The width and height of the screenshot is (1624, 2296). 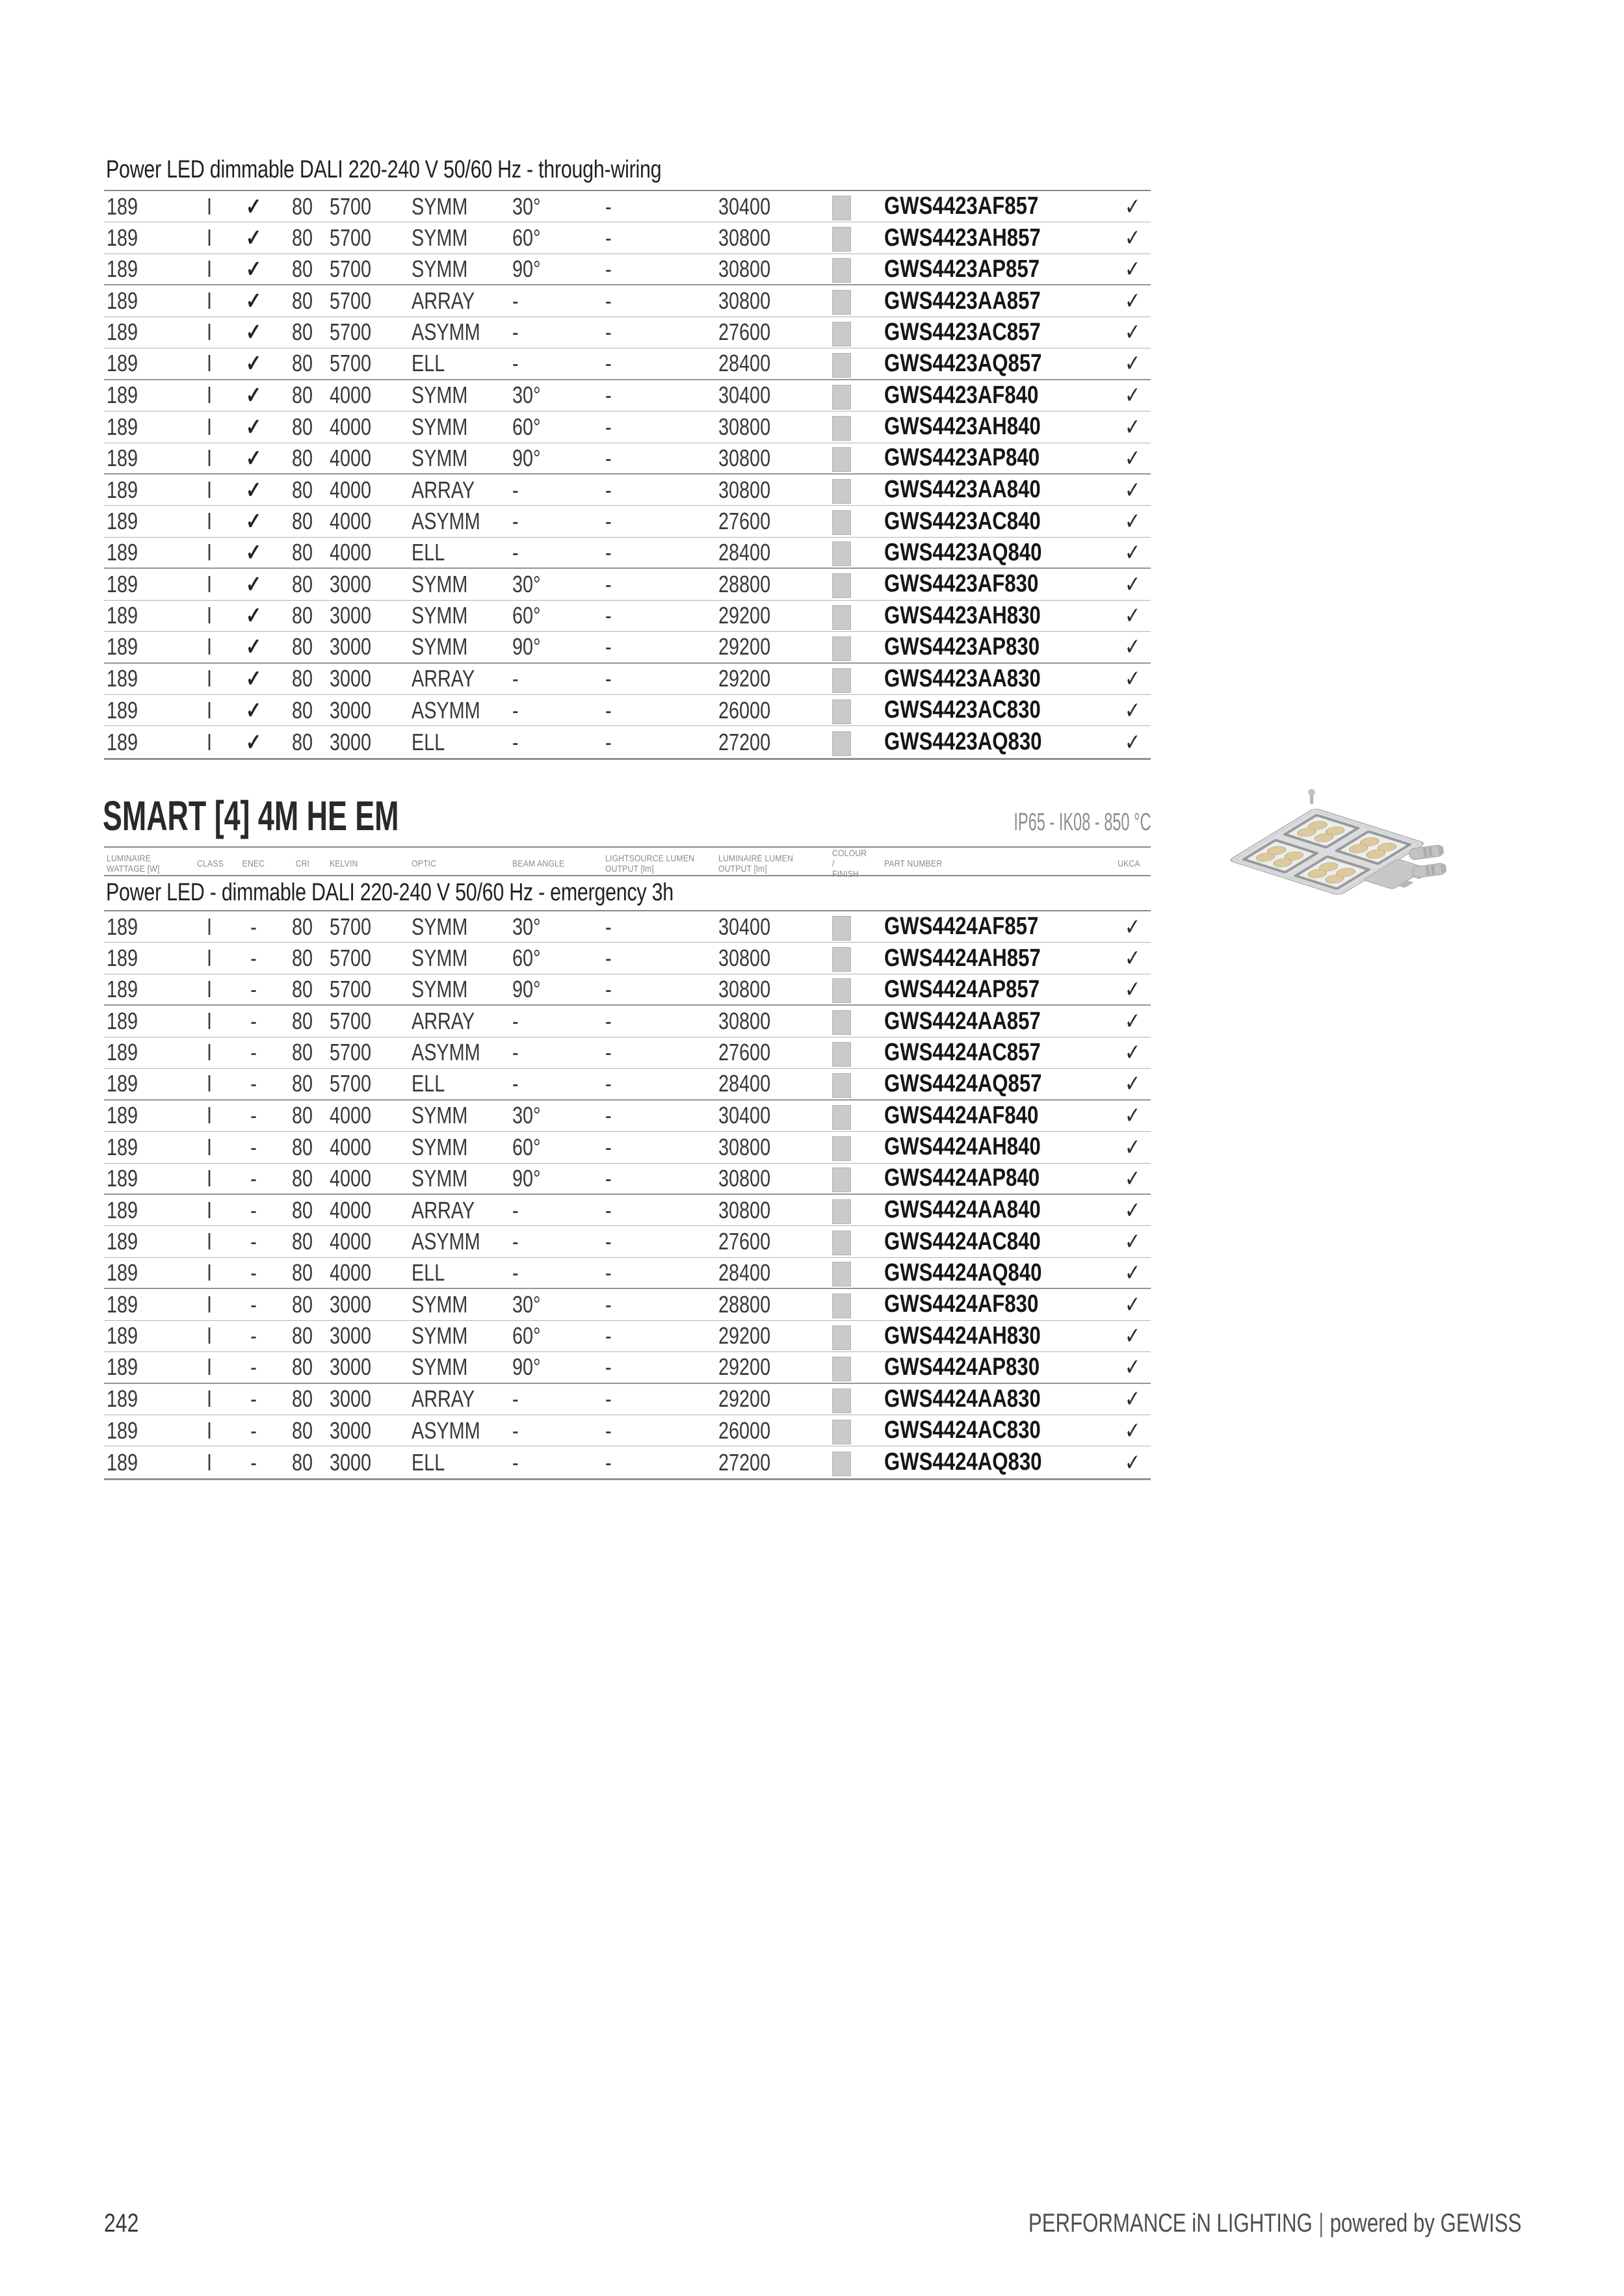 What do you see at coordinates (363, 1178) in the screenshot?
I see `cell-kelvin: 4000` at bounding box center [363, 1178].